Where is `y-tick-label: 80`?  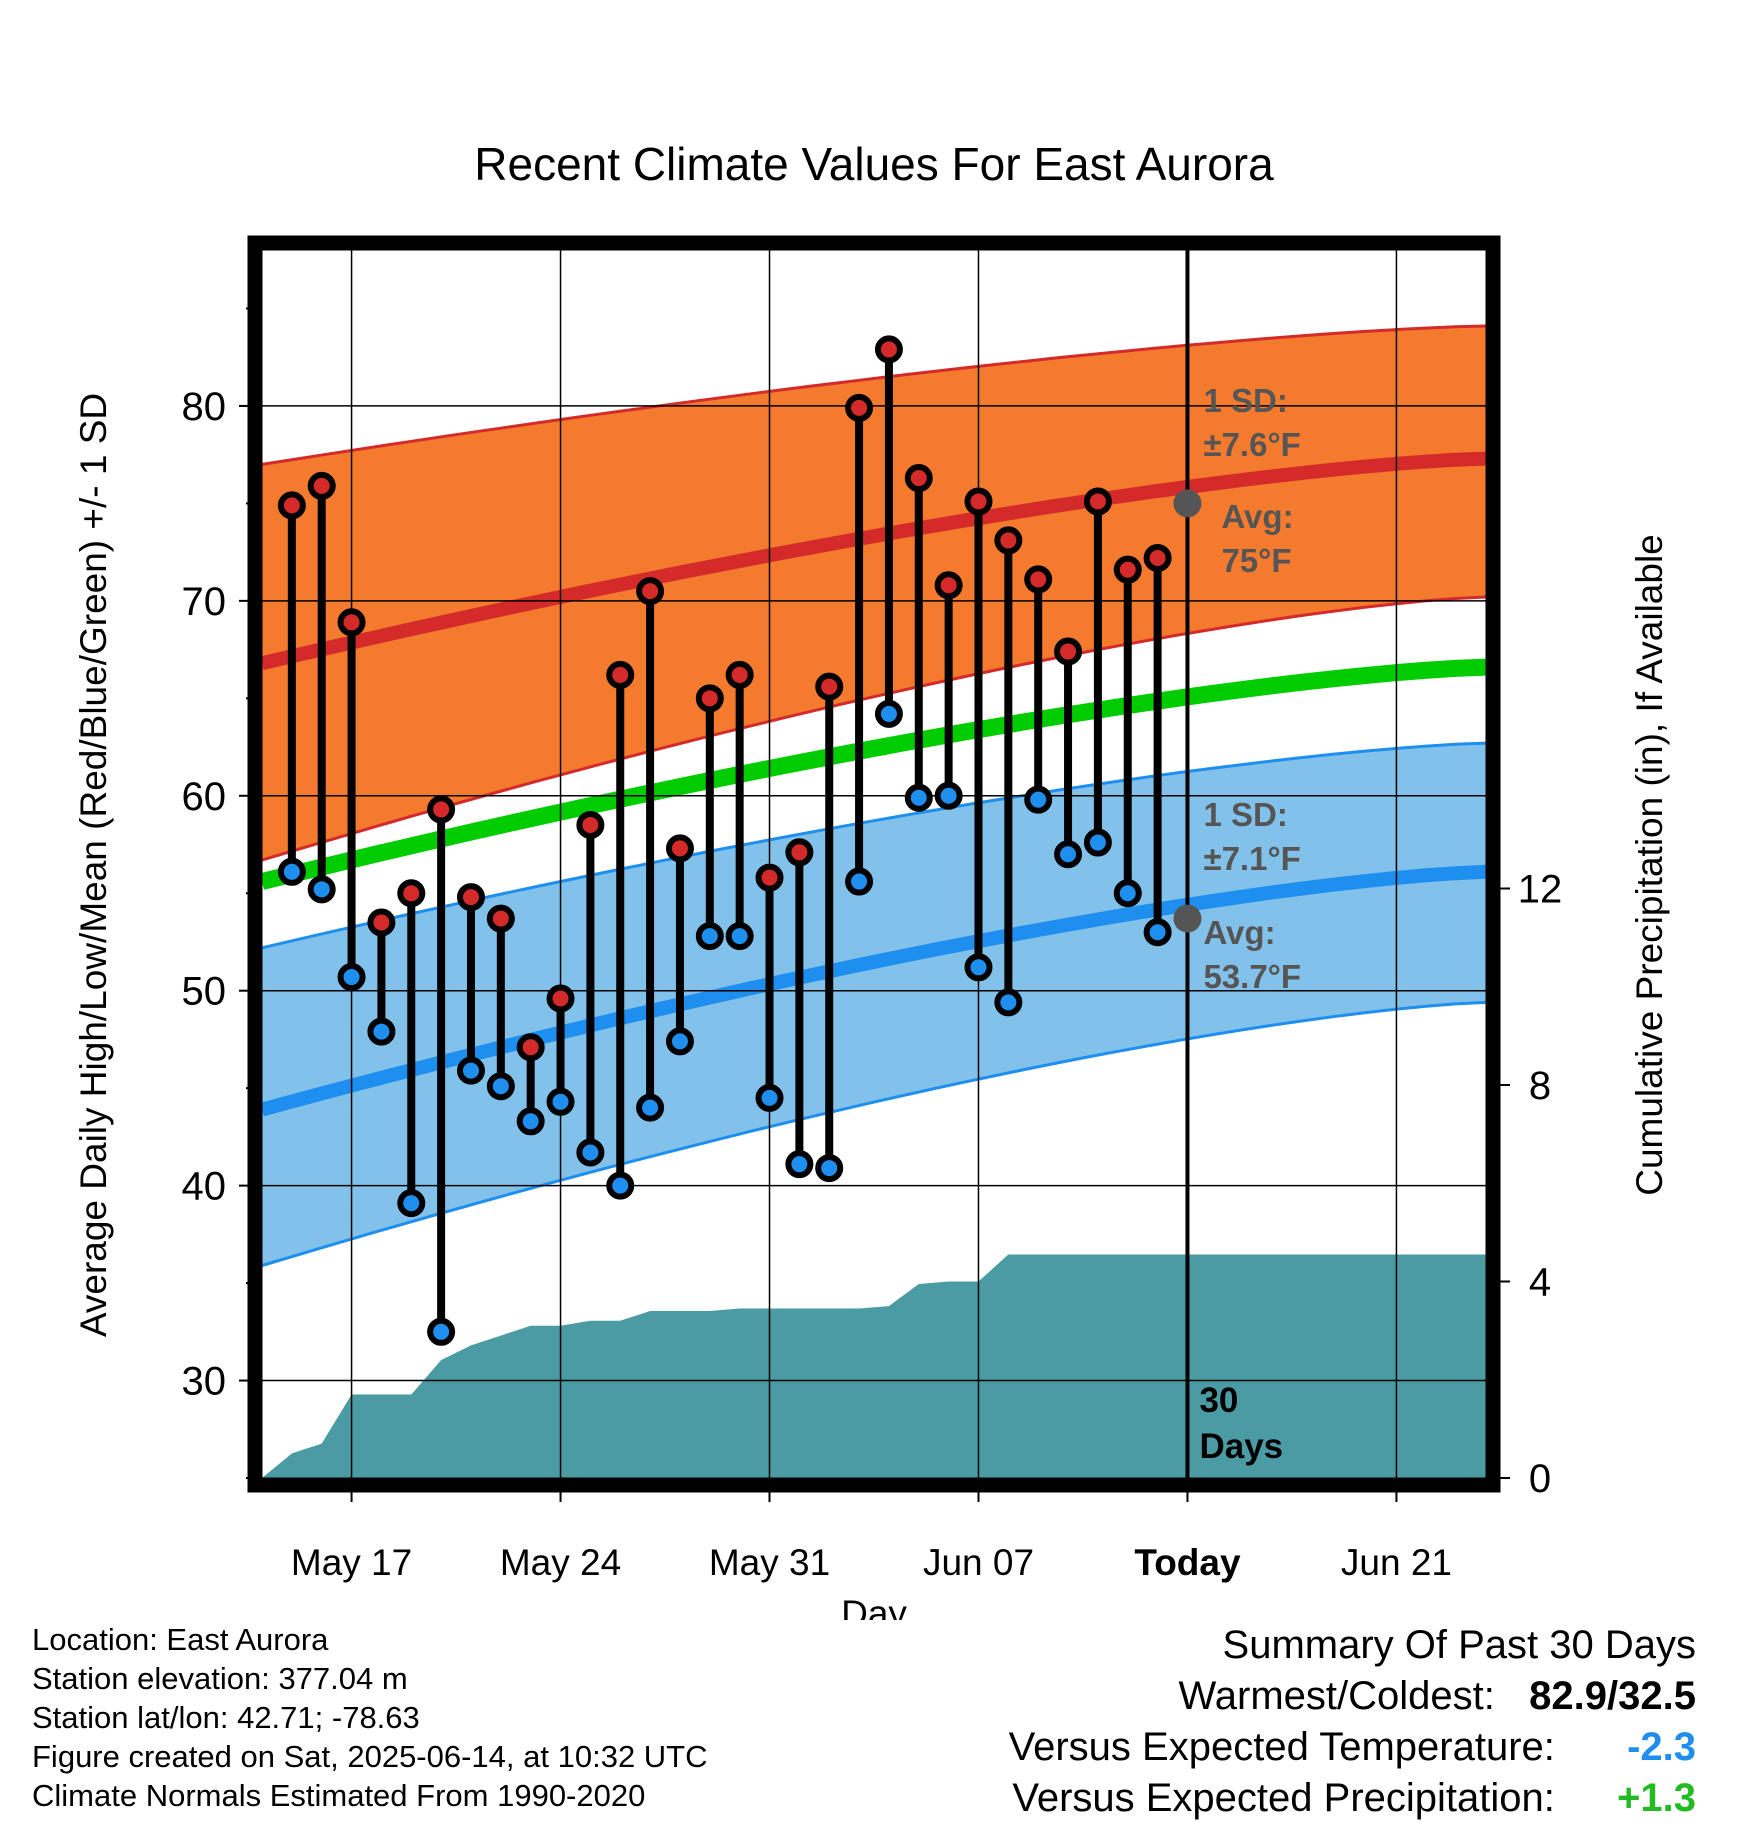 y-tick-label: 80 is located at coordinates (204, 407).